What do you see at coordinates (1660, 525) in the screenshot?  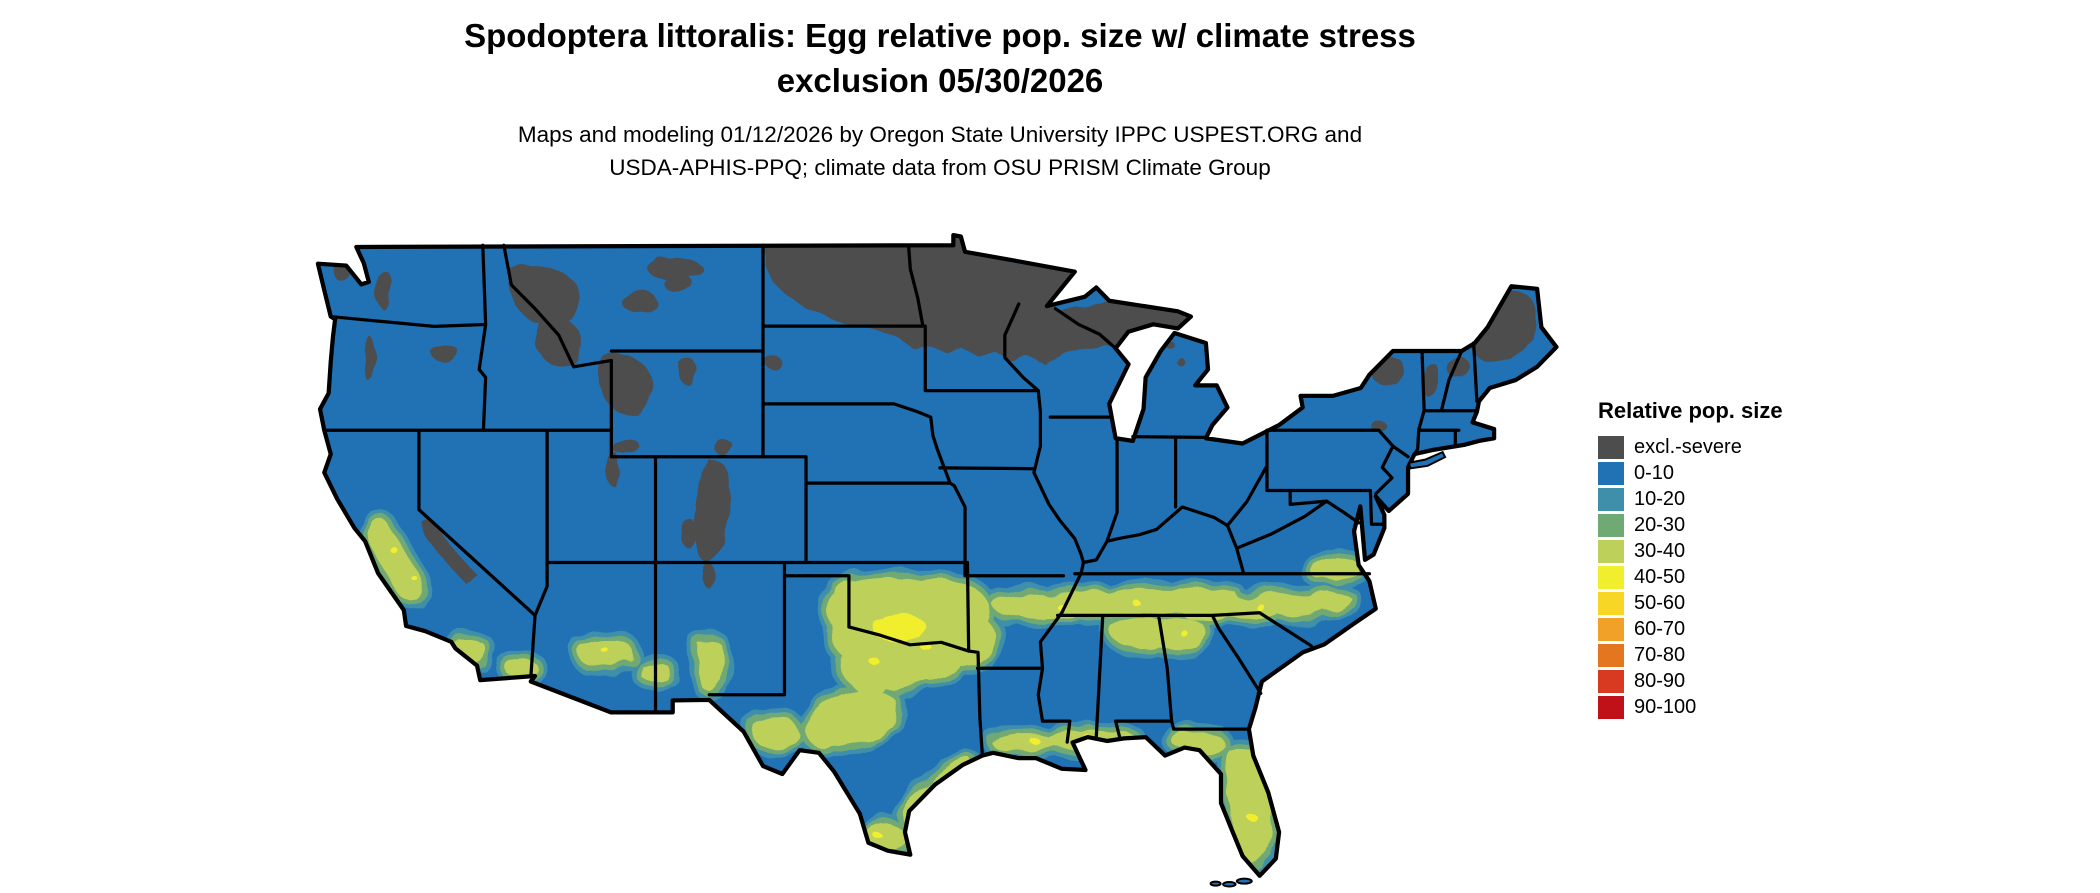 I see `legend-label: 20-30` at bounding box center [1660, 525].